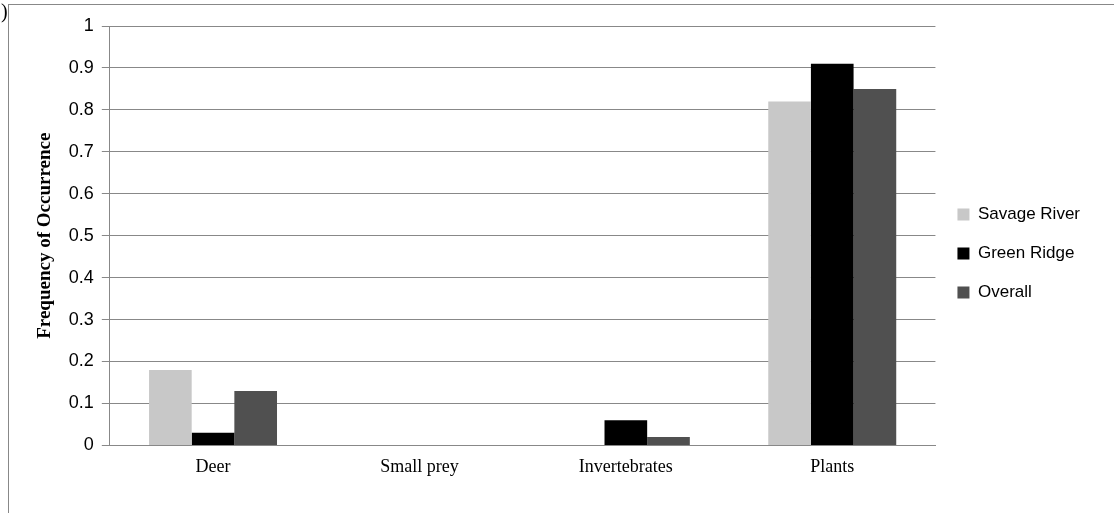 The width and height of the screenshot is (1117, 514). What do you see at coordinates (81, 276) in the screenshot?
I see `y-tick-label: 0.4` at bounding box center [81, 276].